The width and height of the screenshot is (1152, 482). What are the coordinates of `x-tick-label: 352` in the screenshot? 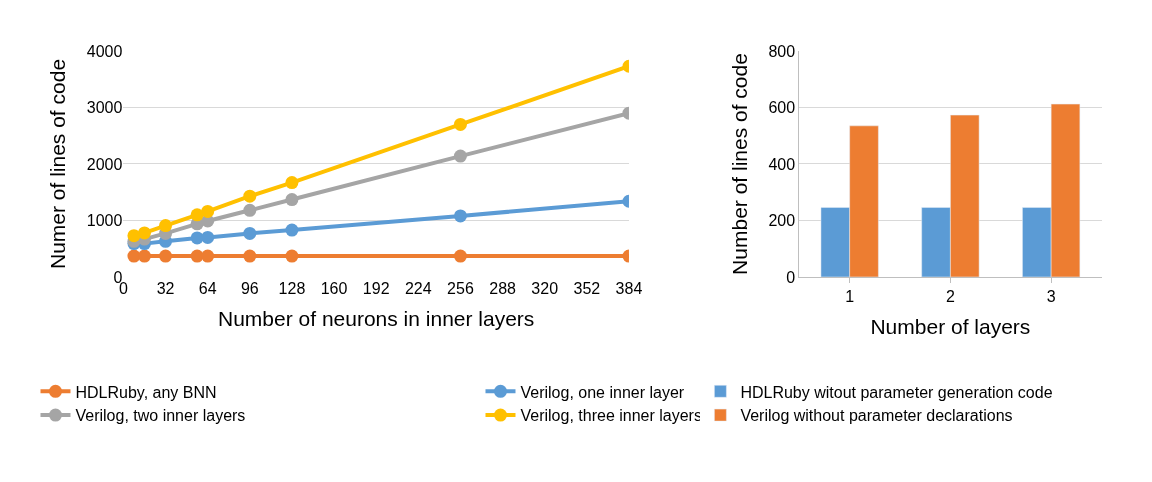 It's located at (587, 288).